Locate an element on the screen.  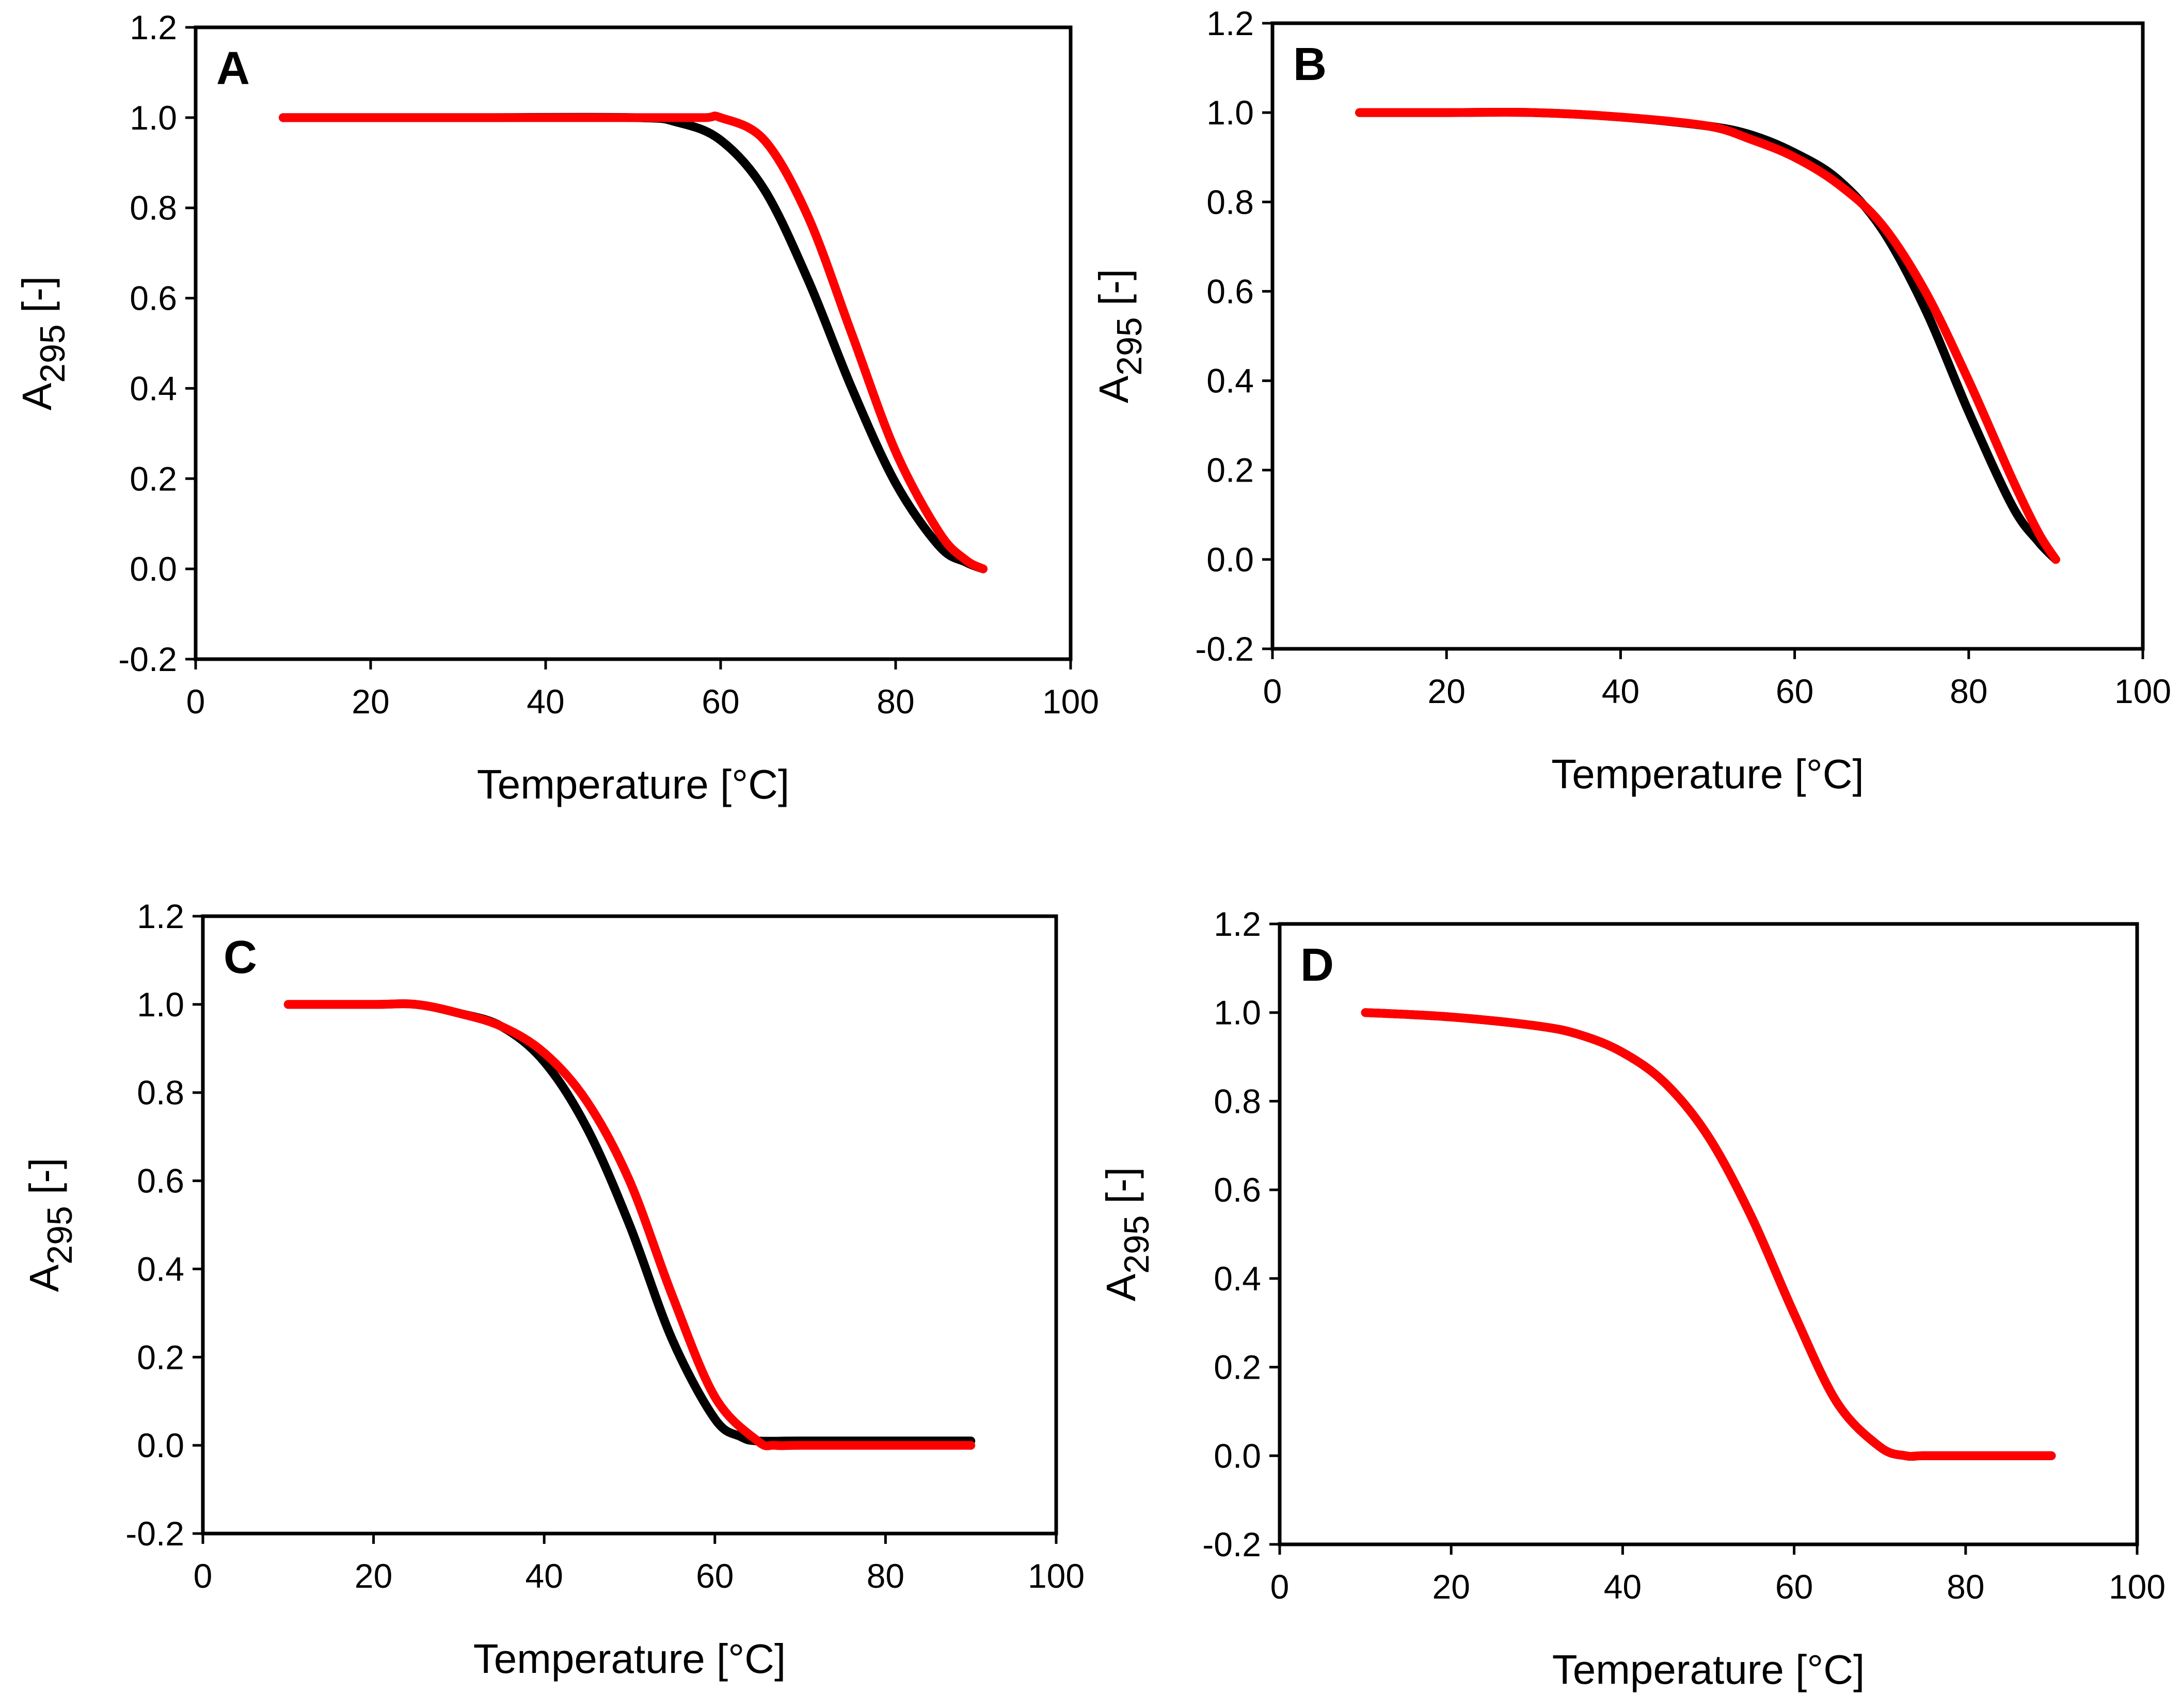
panel-c-x-tick-label: 0 is located at coordinates (203, 1576).